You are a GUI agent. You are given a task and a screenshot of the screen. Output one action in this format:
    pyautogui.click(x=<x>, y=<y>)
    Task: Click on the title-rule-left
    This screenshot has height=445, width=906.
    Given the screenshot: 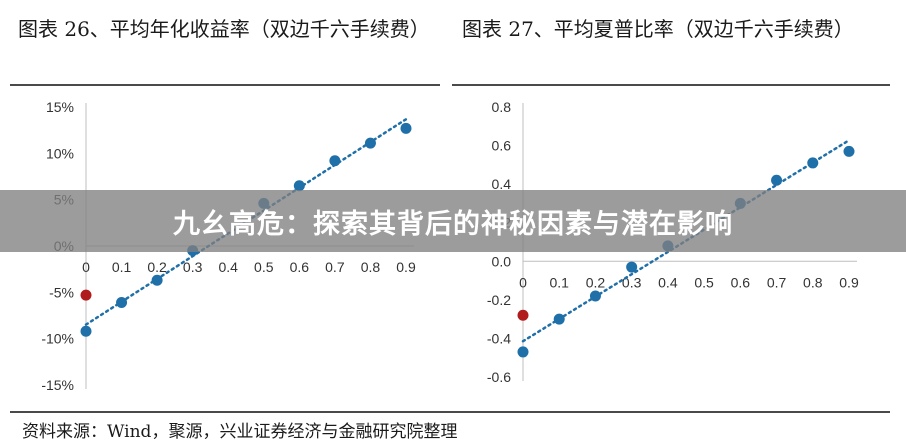 What is the action you would take?
    pyautogui.click(x=225, y=85)
    